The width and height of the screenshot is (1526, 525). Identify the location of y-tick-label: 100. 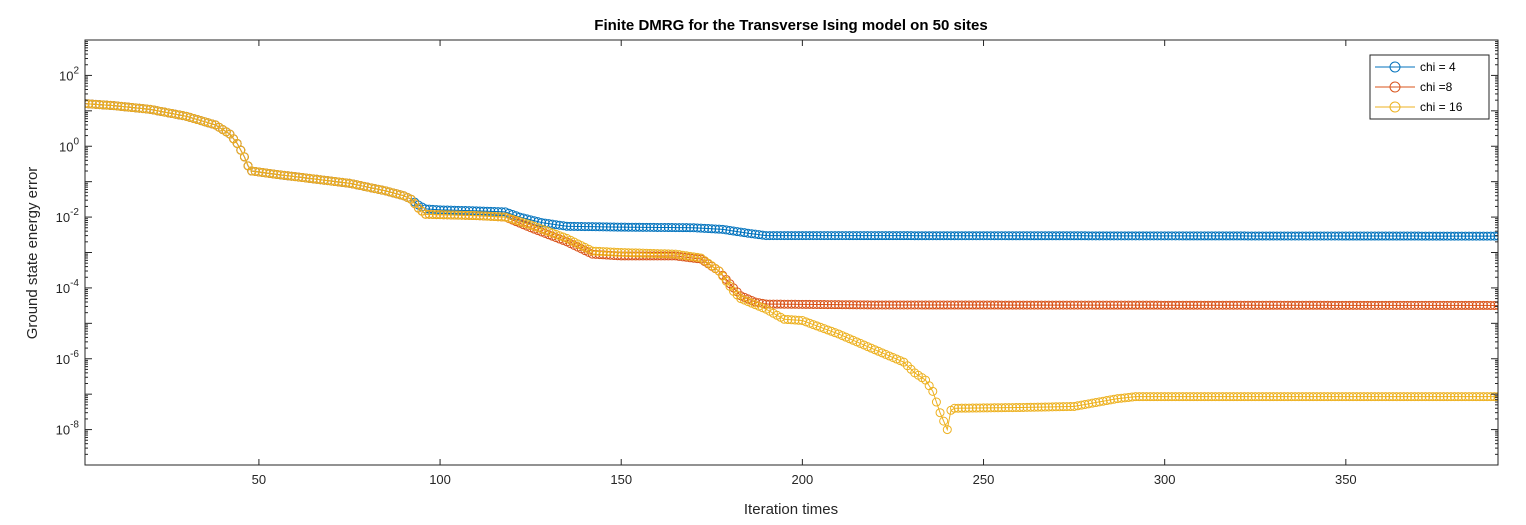
(69, 145).